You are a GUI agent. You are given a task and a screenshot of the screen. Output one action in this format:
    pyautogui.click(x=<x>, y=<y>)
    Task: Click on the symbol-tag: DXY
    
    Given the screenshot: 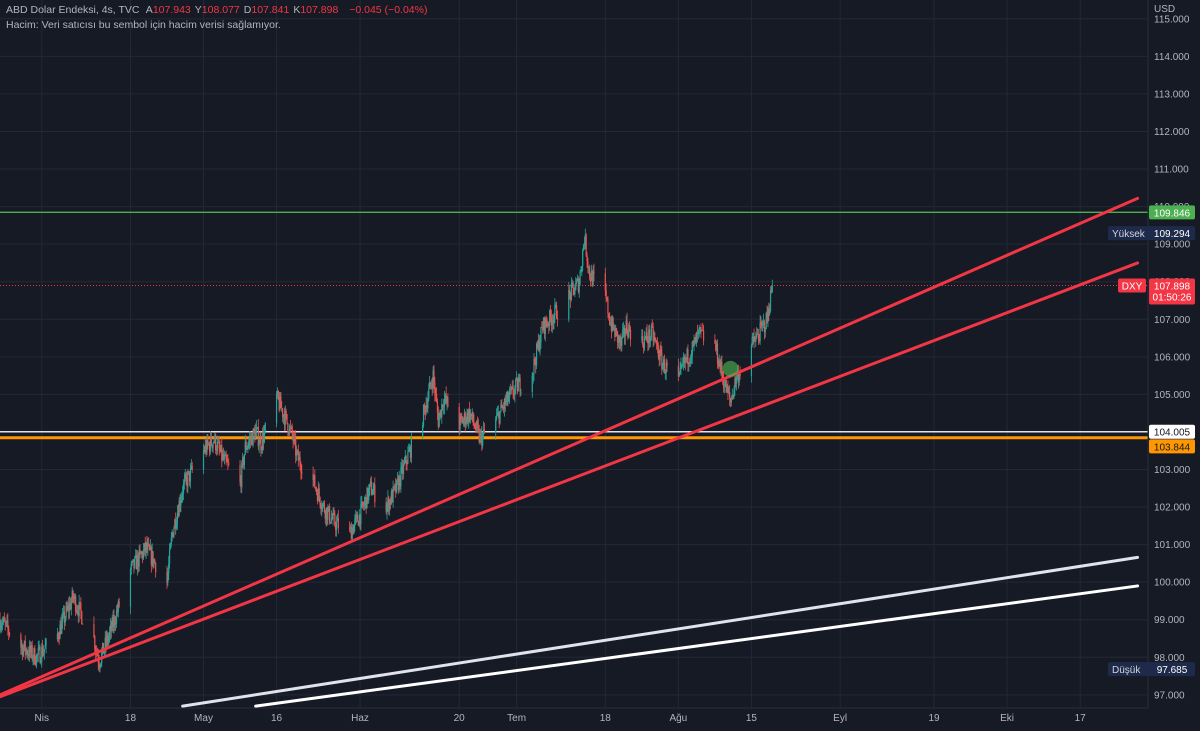 What is the action you would take?
    pyautogui.click(x=1132, y=287)
    